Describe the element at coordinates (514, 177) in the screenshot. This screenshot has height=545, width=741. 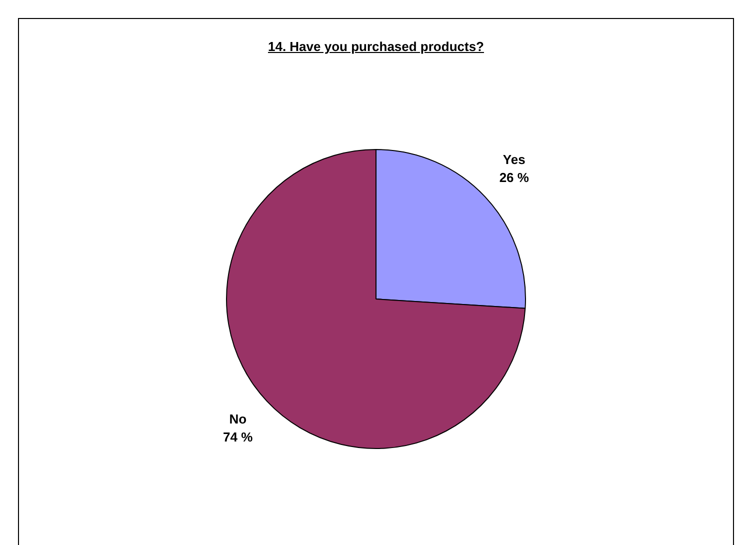
I see `data-label: 26 %` at that location.